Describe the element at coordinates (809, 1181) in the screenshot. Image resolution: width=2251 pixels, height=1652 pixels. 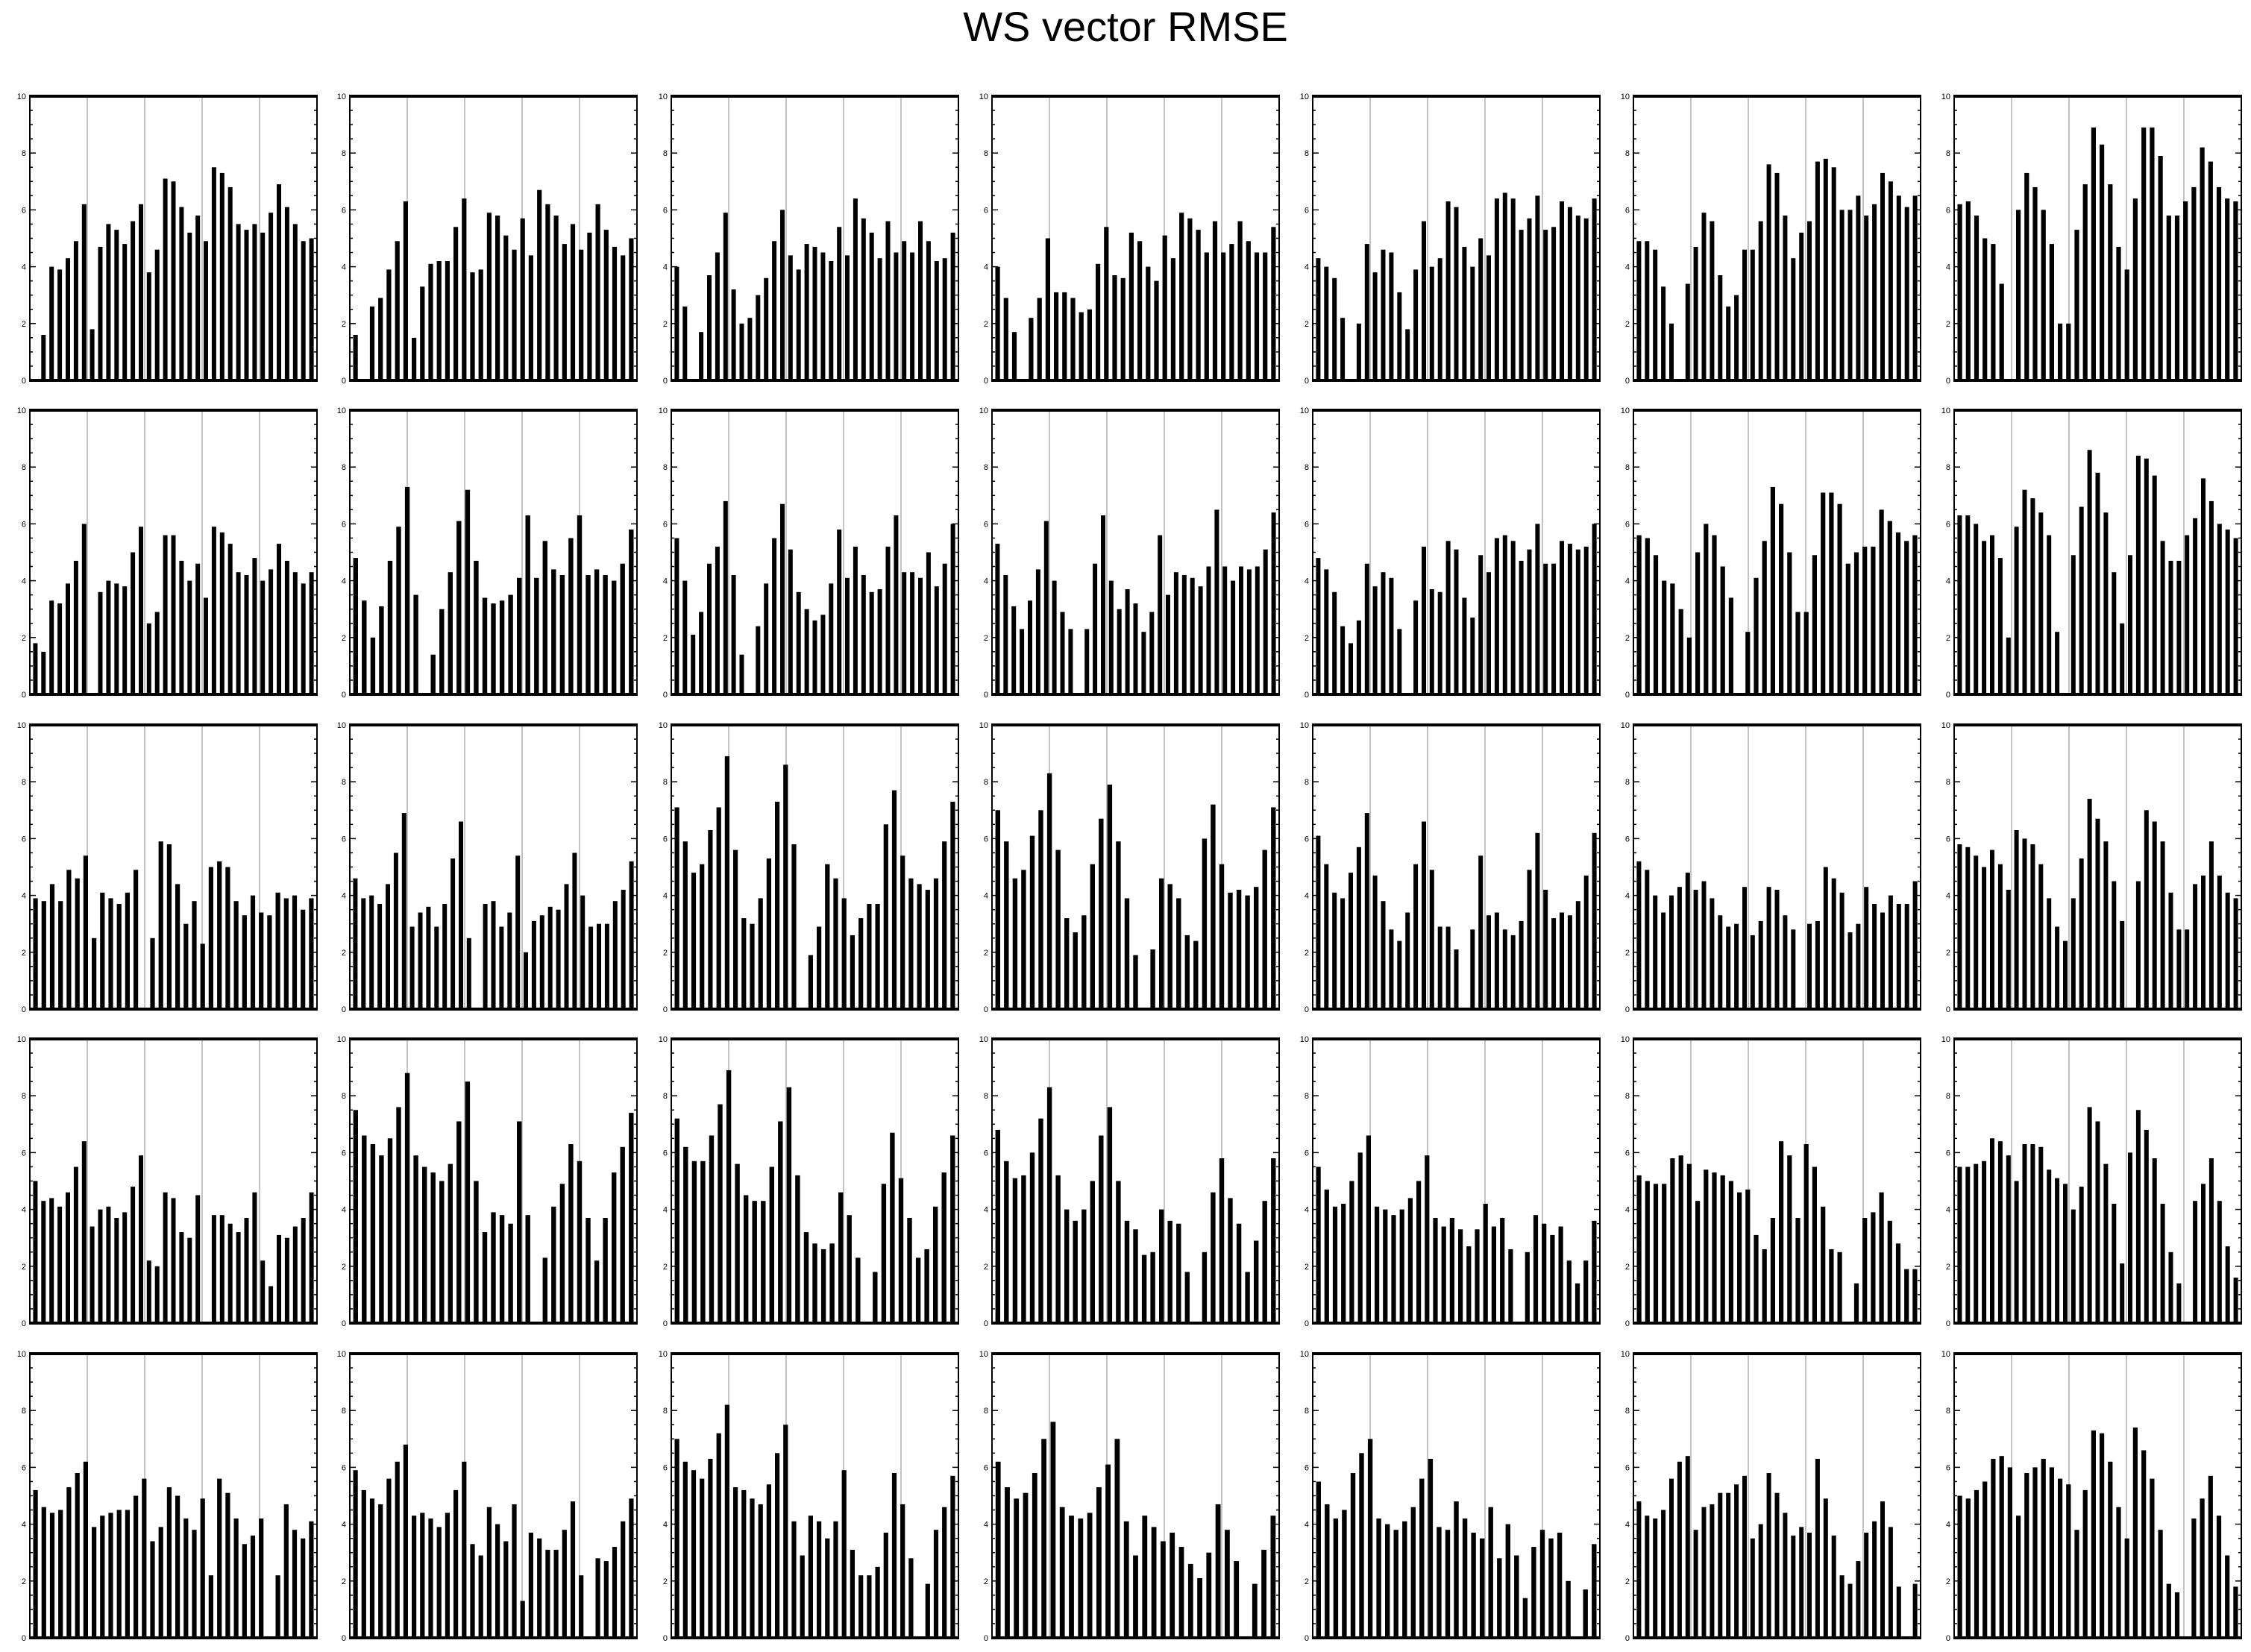
I see `chart-panel-r4-c3: 0 2 4 6 8 10` at that location.